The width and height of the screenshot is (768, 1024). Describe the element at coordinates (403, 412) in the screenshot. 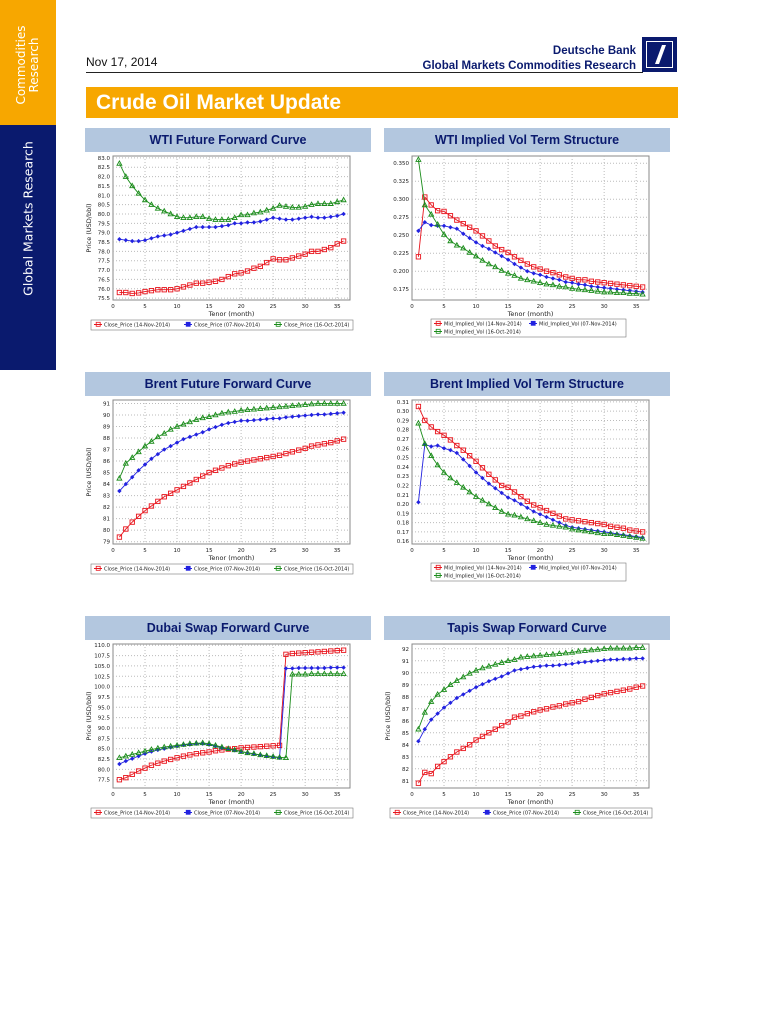

I see `y-tick-label: 0.30` at that location.